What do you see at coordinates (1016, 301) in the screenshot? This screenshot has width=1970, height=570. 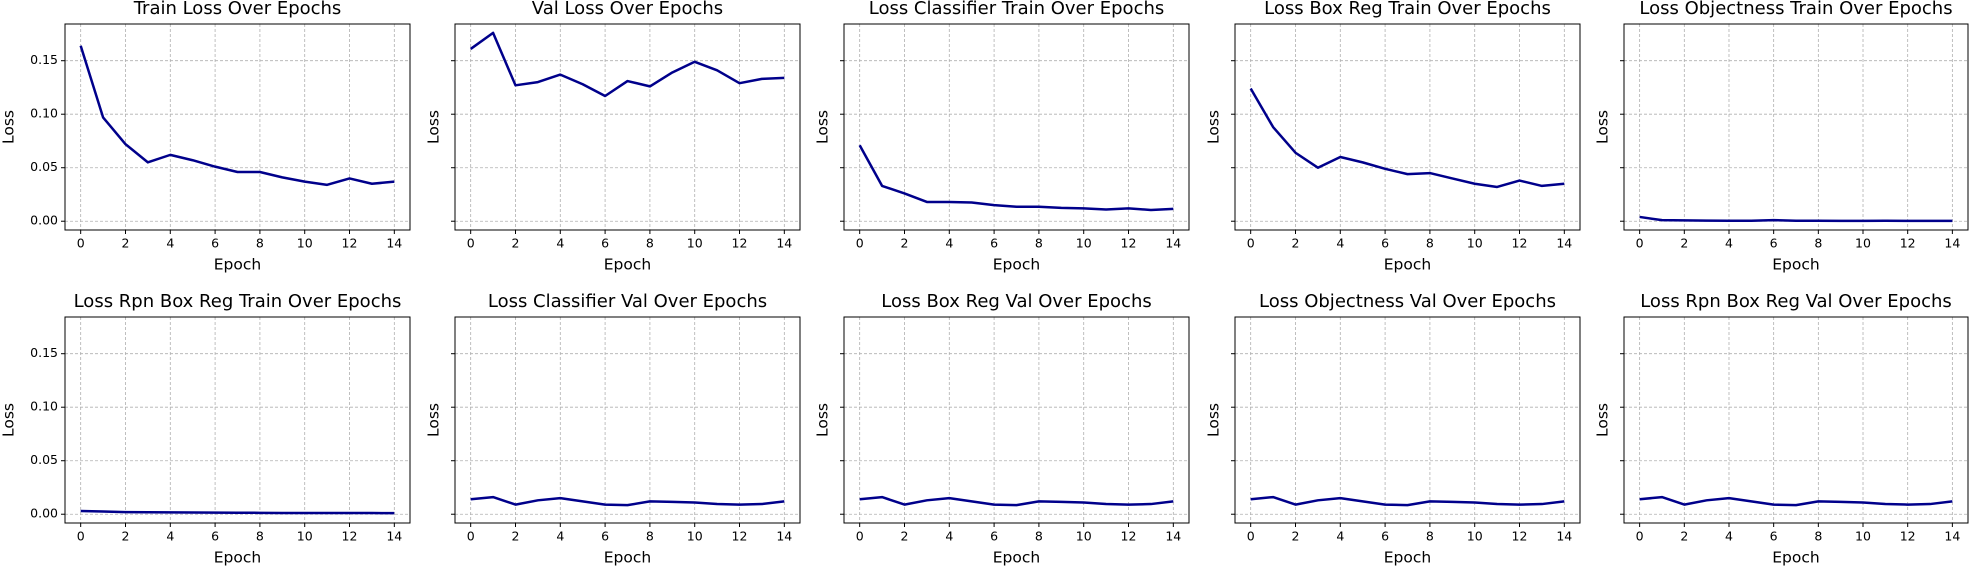 I see `chart-title: Loss Box Reg Val Over Epochs` at bounding box center [1016, 301].